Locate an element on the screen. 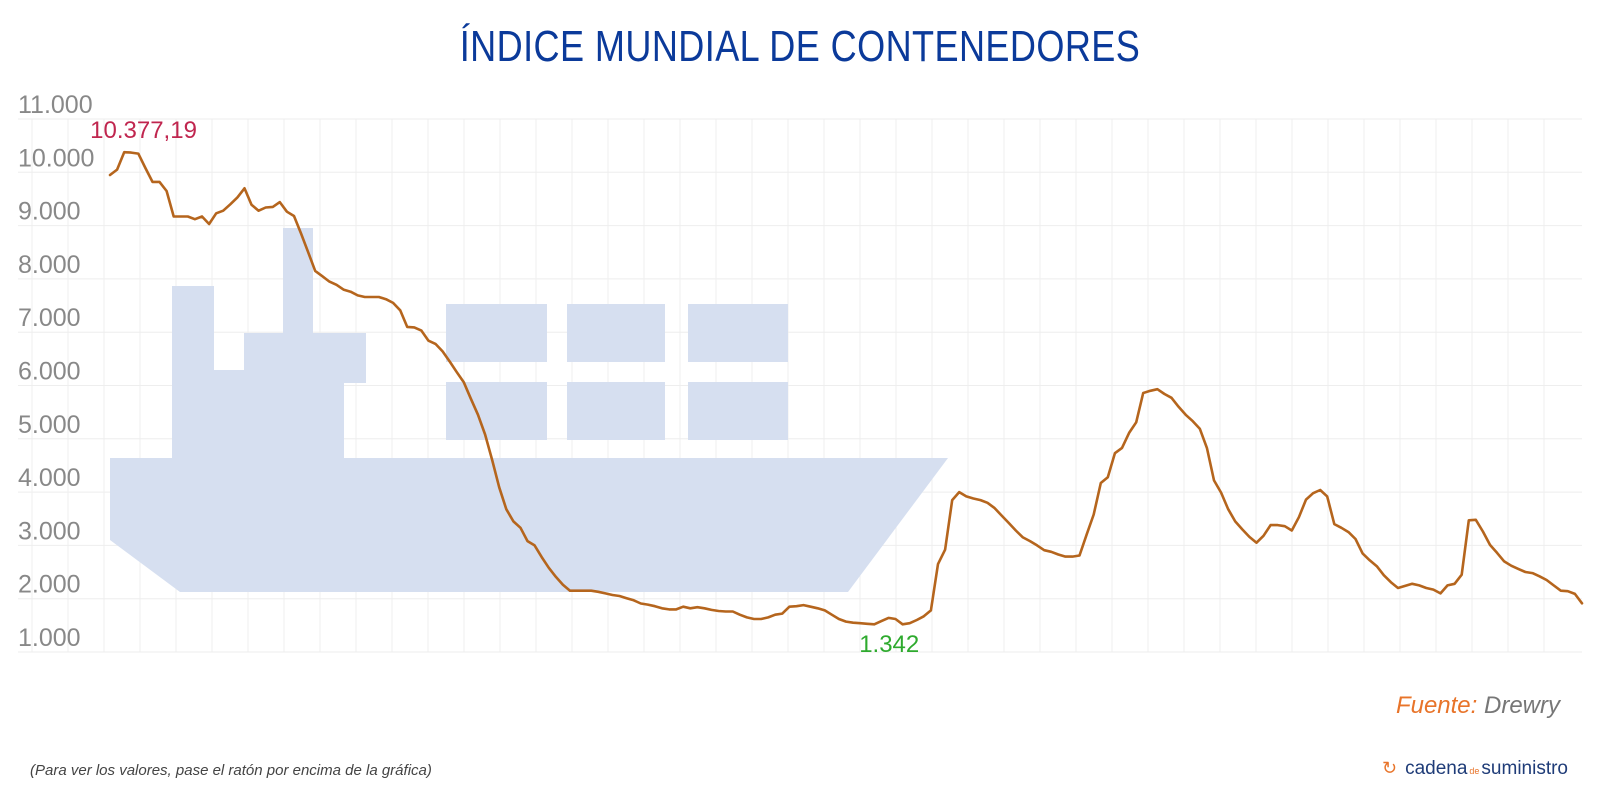 The height and width of the screenshot is (800, 1600). brand-pre: cadena is located at coordinates (1436, 768).